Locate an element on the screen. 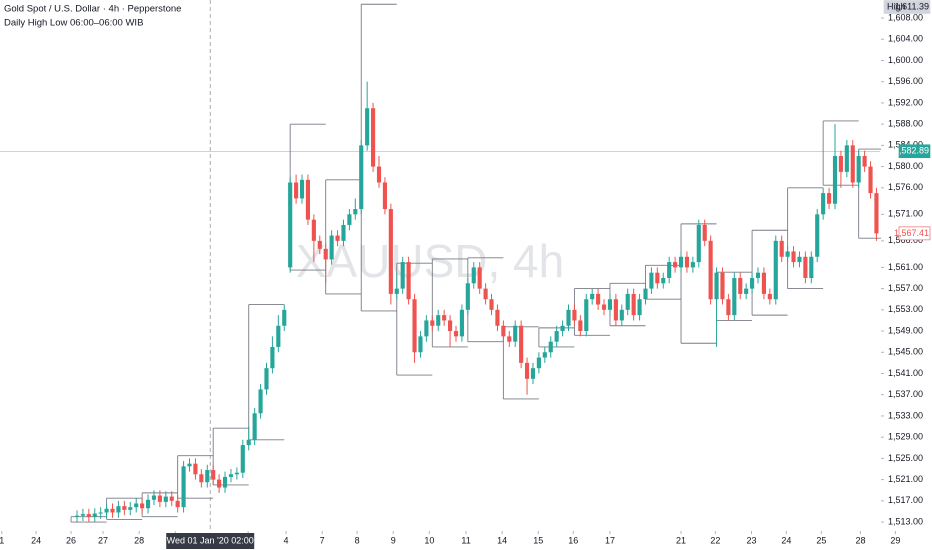 The height and width of the screenshot is (550, 932). y-tick-label: 1,541.00 is located at coordinates (905, 373).